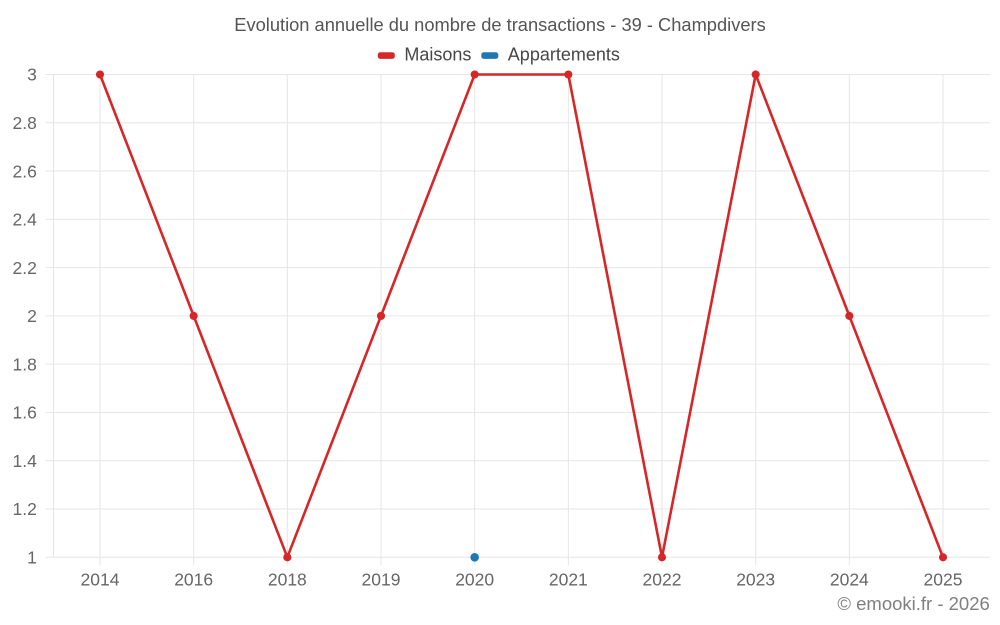 Image resolution: width=1000 pixels, height=625 pixels. Describe the element at coordinates (849, 580) in the screenshot. I see `svg-text: 2024` at that location.